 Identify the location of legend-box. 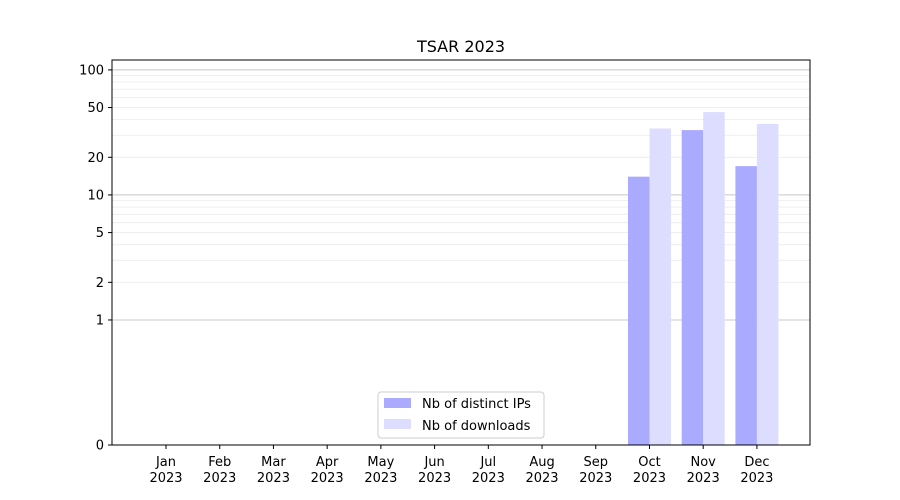
(461, 415).